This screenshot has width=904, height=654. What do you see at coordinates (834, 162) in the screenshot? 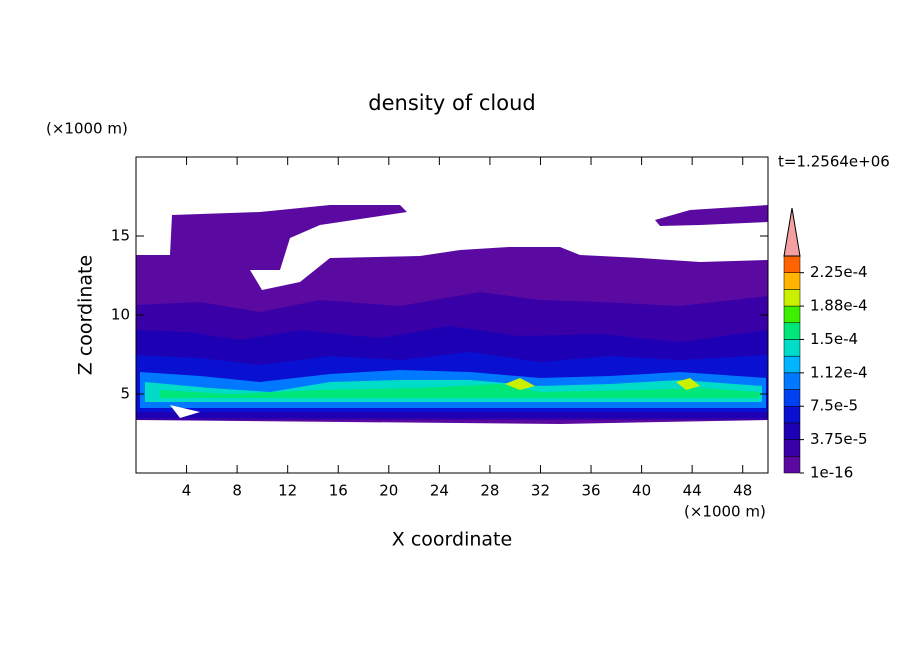
I see `annotation: t=1.2564e+06` at bounding box center [834, 162].